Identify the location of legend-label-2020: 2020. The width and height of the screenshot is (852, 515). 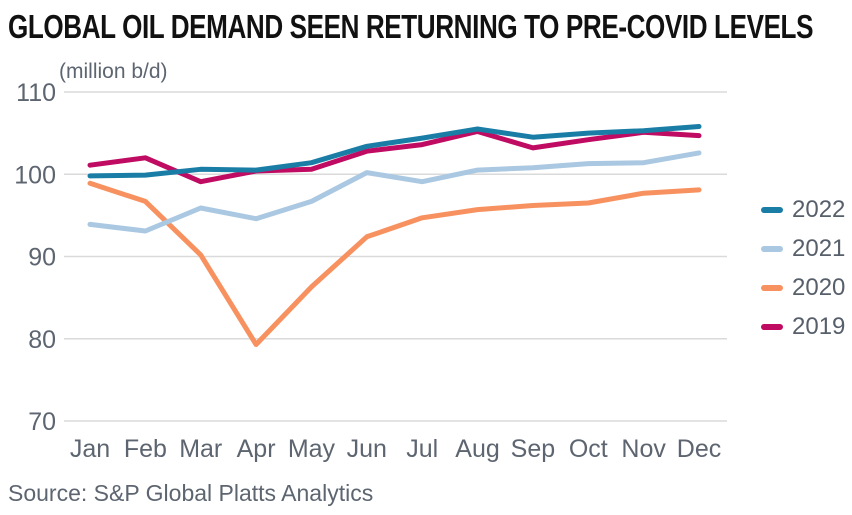
(819, 287).